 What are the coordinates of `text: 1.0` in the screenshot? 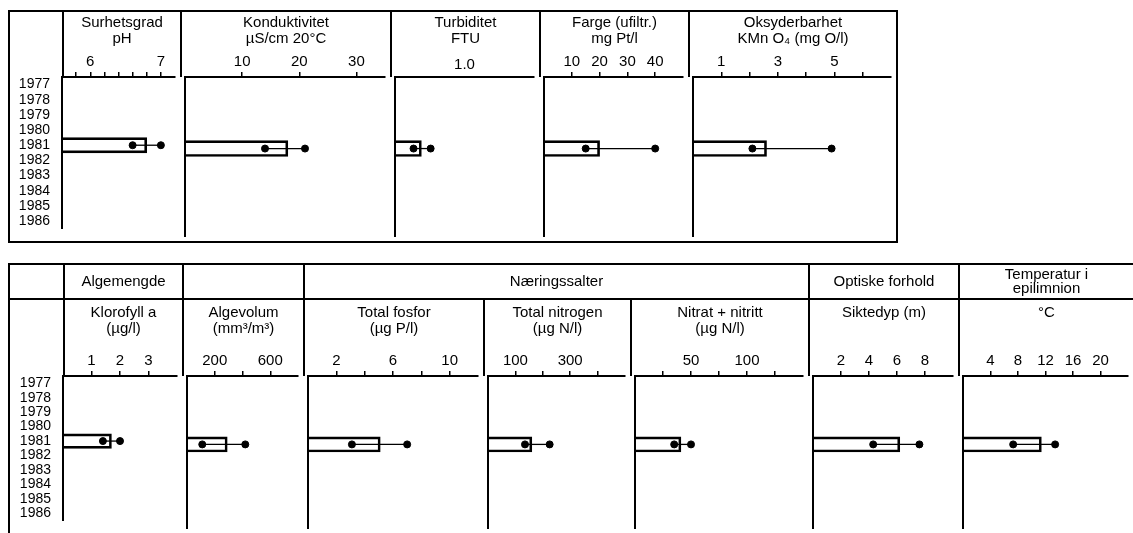 It's located at (464, 63).